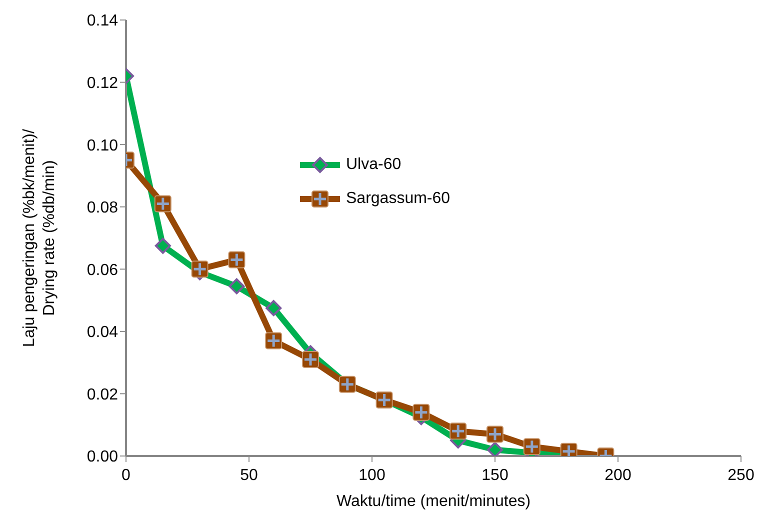  Describe the element at coordinates (102, 395) in the screenshot. I see `y-tick-label: 0.02` at that location.